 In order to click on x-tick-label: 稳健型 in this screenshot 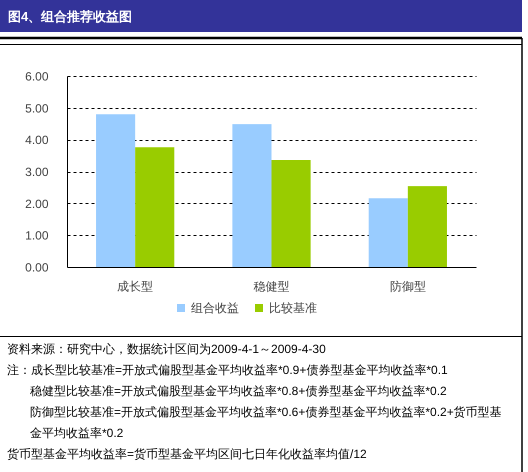, I will do `click(272, 287)`.